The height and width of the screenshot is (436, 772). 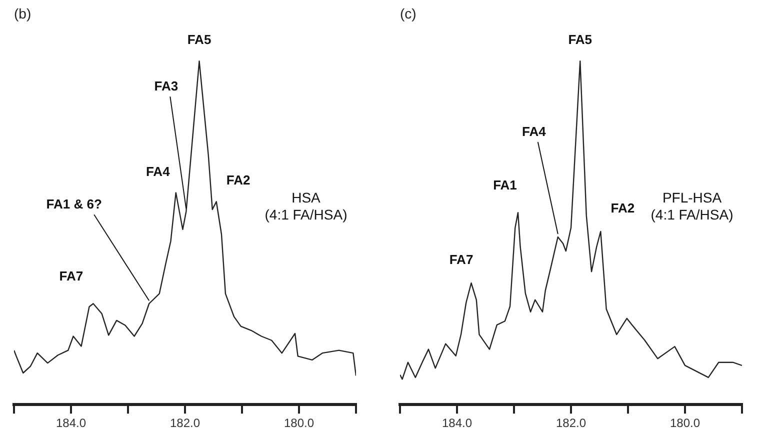 I want to click on annotation: FA1 & 6?, so click(x=74, y=204).